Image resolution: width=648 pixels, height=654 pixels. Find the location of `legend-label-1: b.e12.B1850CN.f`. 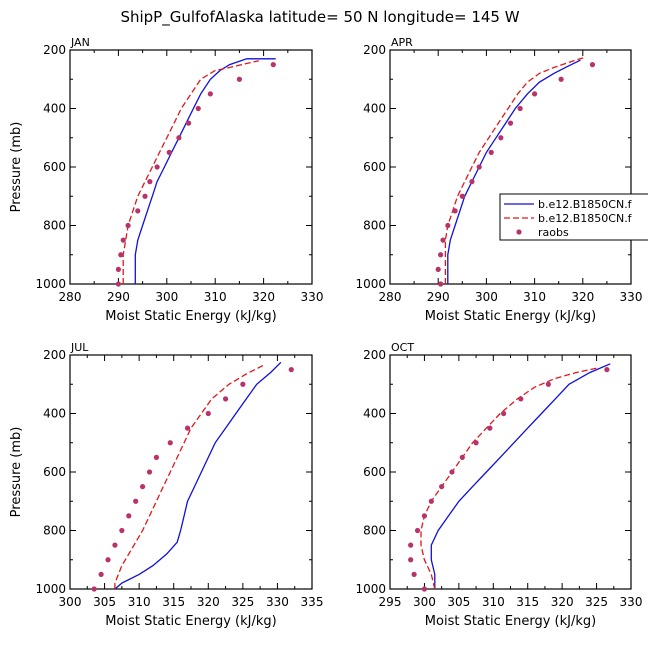

legend-label-1: b.e12.B1850CN.f is located at coordinates (585, 218).